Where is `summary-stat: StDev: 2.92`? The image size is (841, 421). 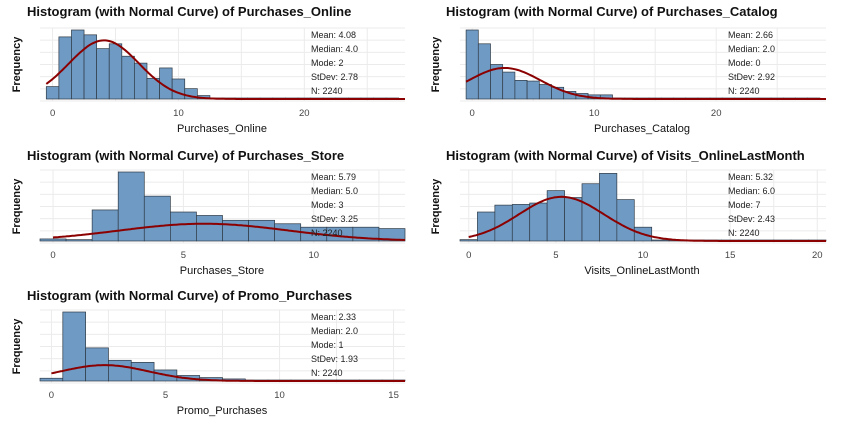
summary-stat: StDev: 2.92 is located at coordinates (751, 77).